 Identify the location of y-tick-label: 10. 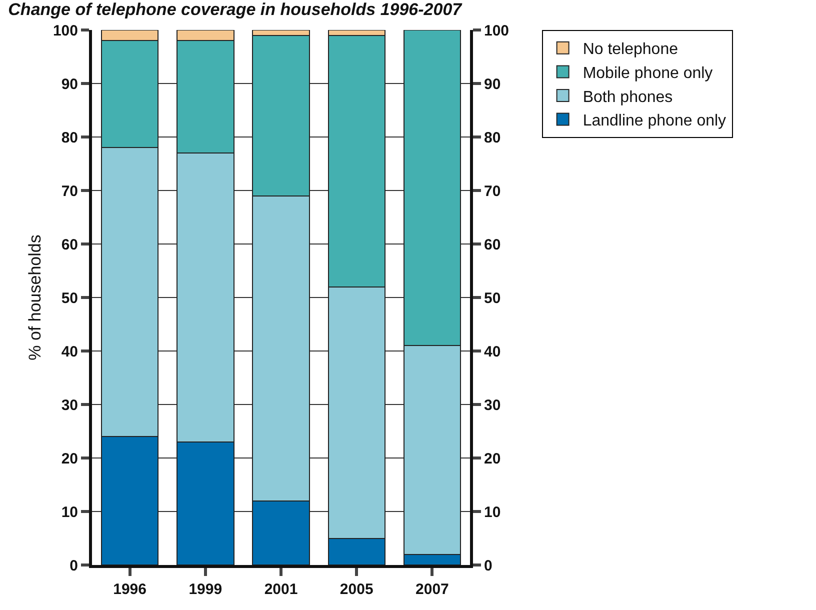
(69, 512).